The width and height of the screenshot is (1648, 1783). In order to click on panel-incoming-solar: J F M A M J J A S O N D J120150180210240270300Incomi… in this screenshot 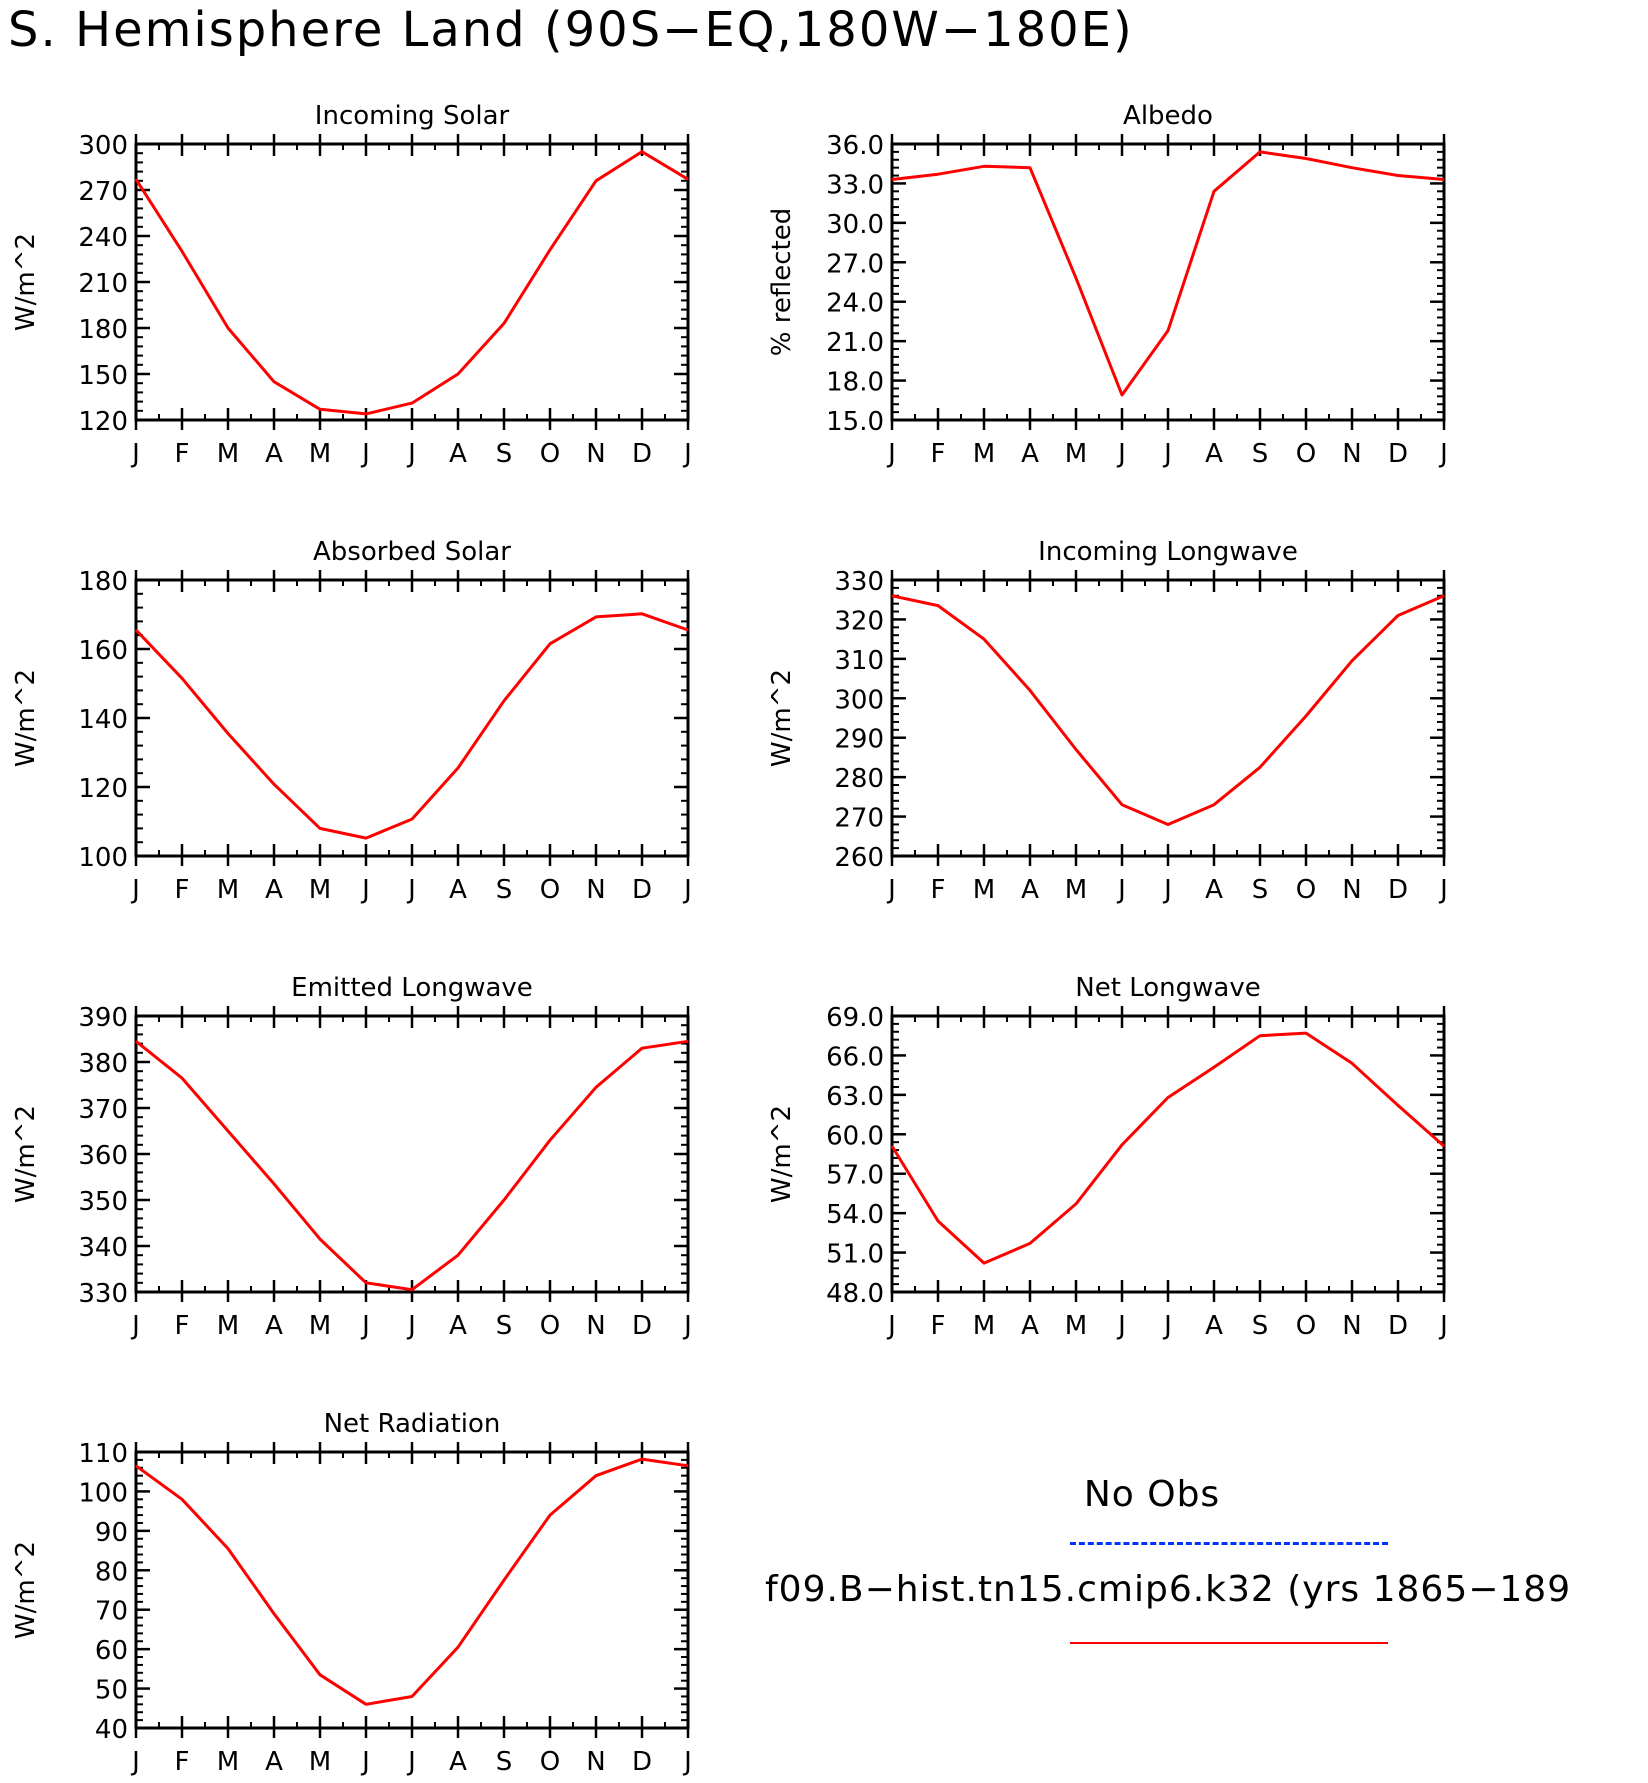, I will do `click(351, 285)`.